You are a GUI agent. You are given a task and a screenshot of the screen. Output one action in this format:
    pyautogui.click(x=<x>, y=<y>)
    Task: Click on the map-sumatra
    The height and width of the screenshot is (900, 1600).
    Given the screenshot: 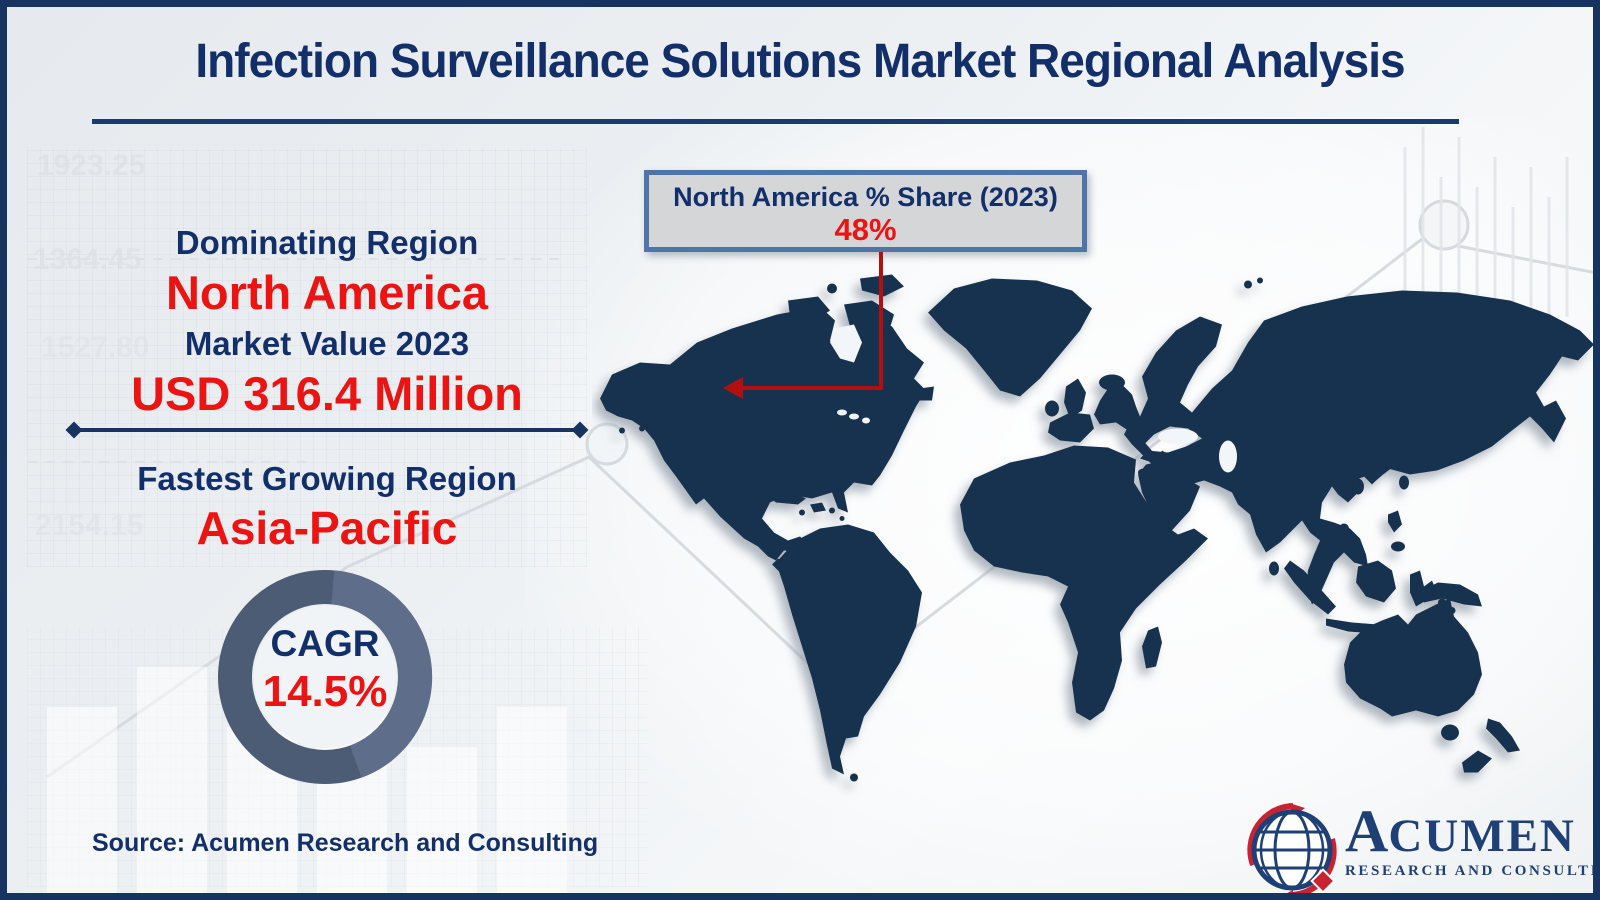 What is the action you would take?
    pyautogui.click(x=1310, y=587)
    